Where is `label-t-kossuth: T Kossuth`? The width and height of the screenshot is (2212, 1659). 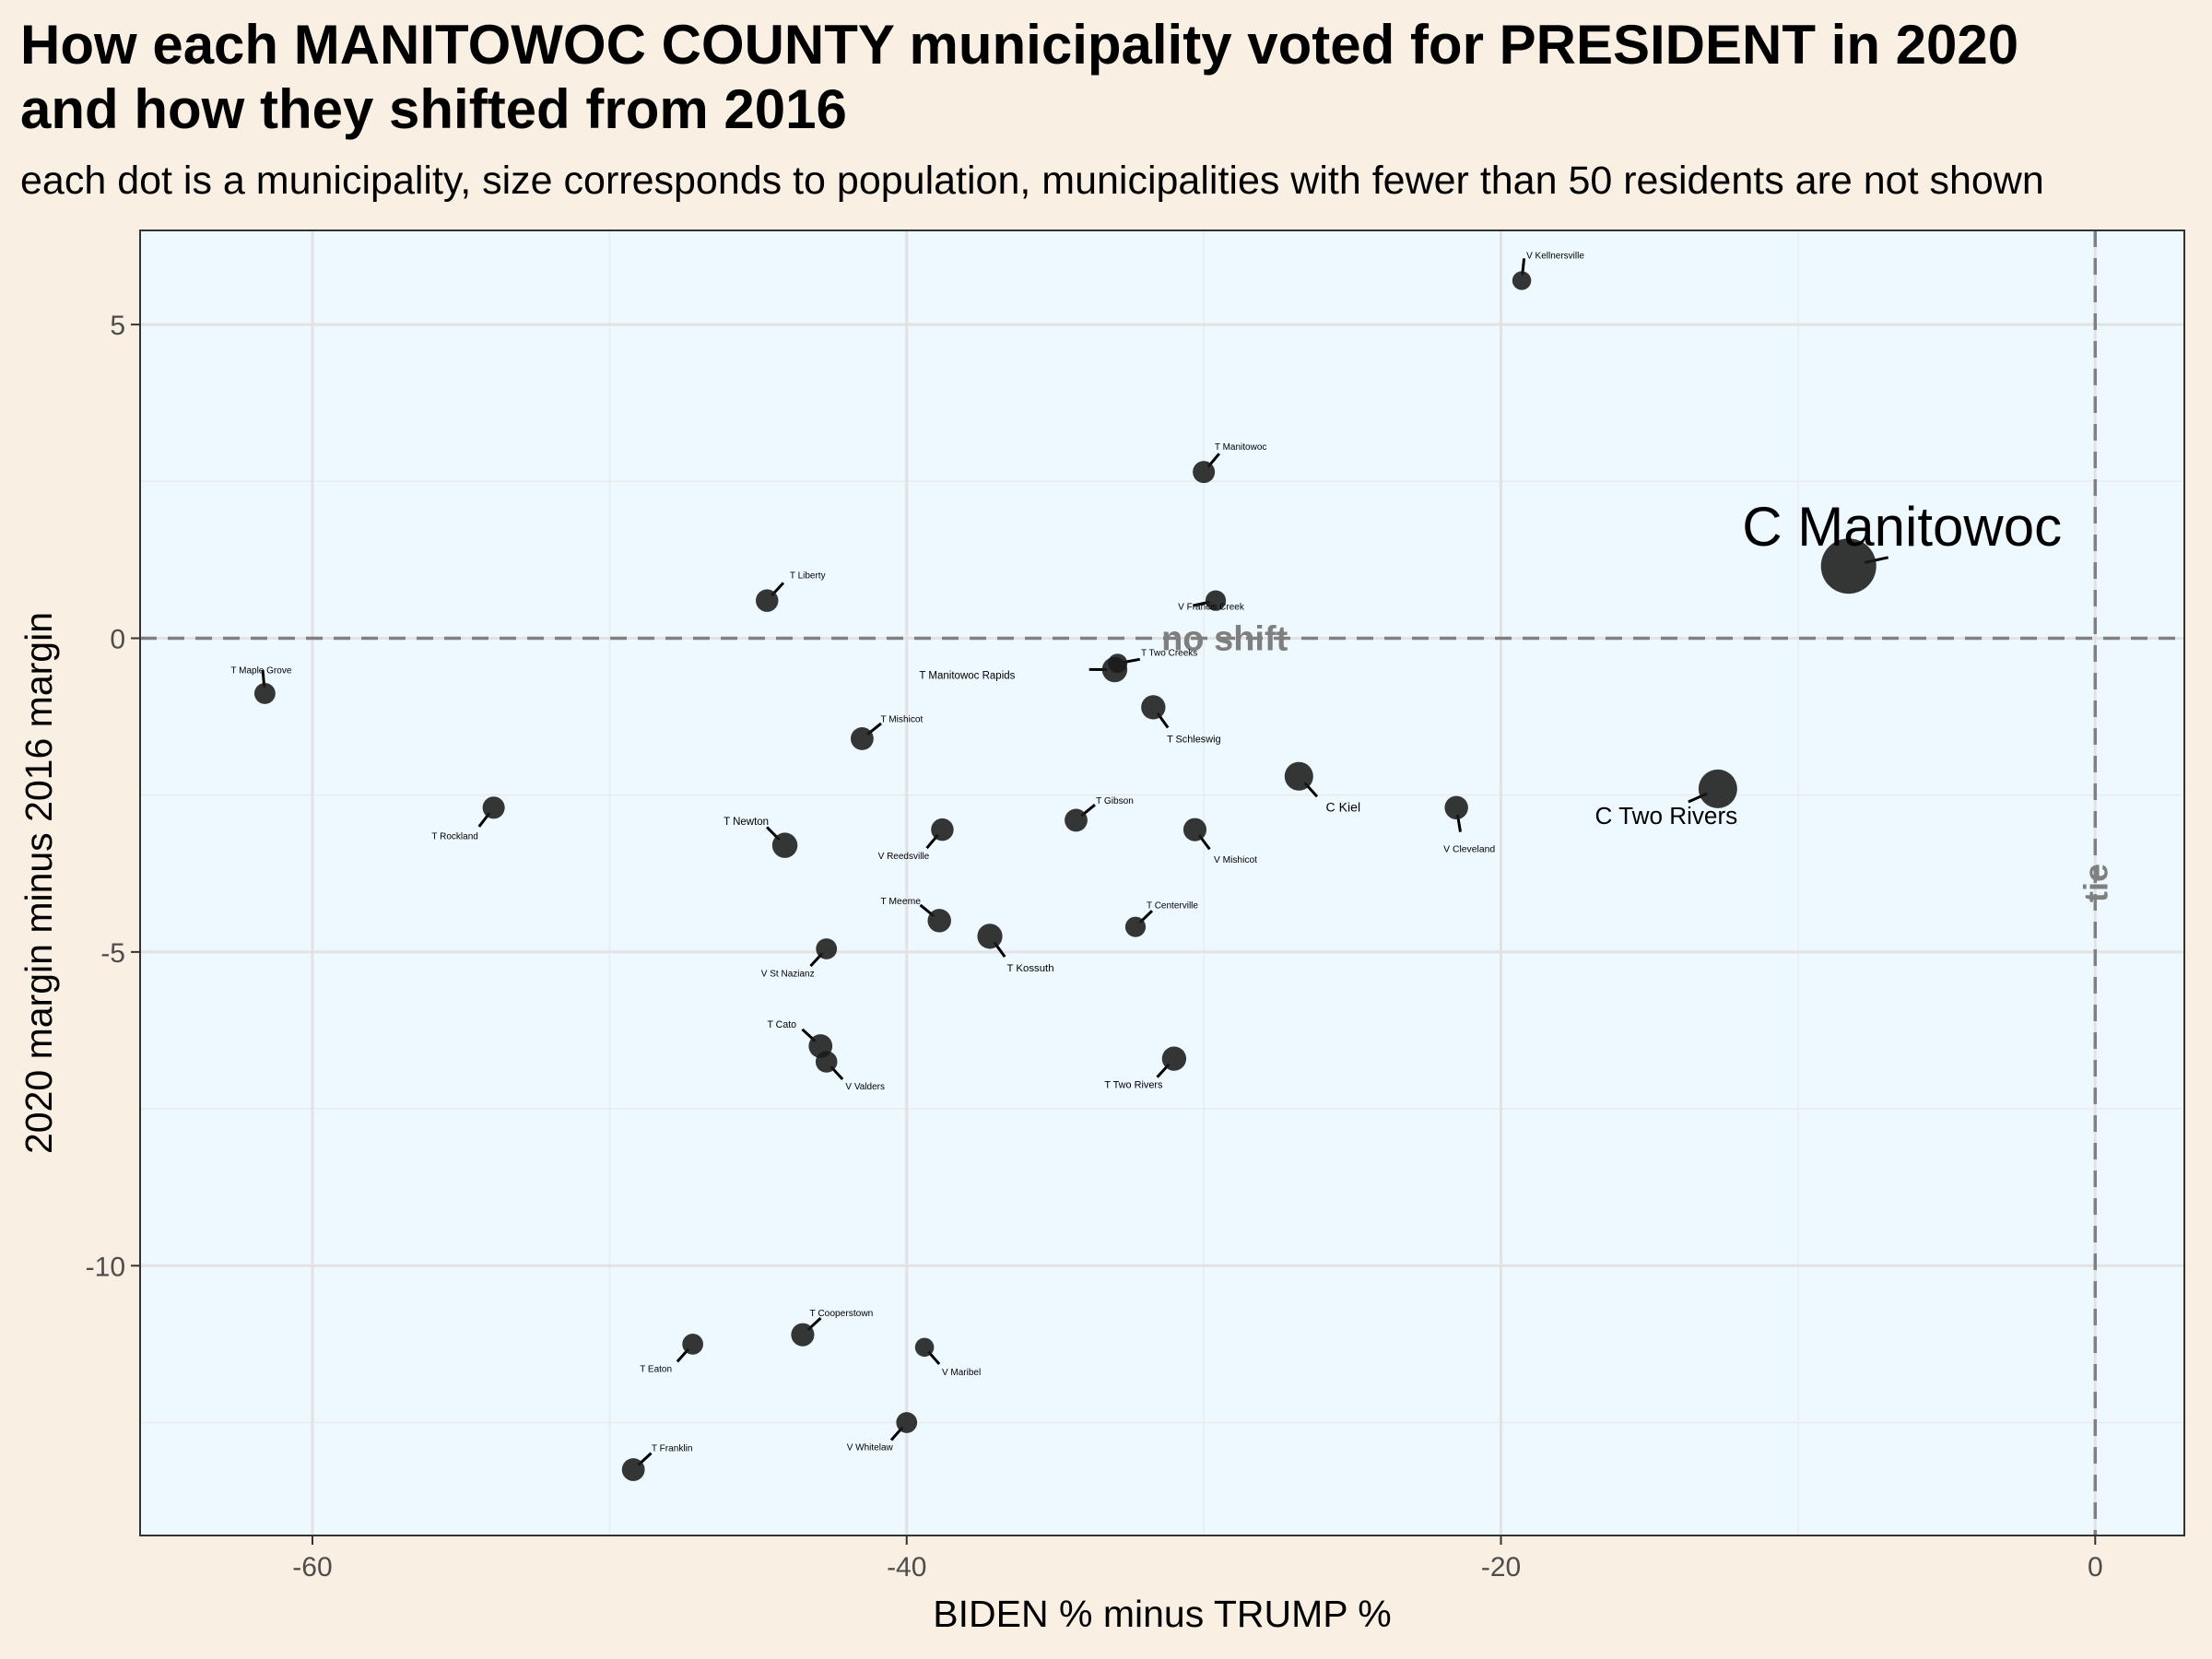 label-t-kossuth: T Kossuth is located at coordinates (1029, 968).